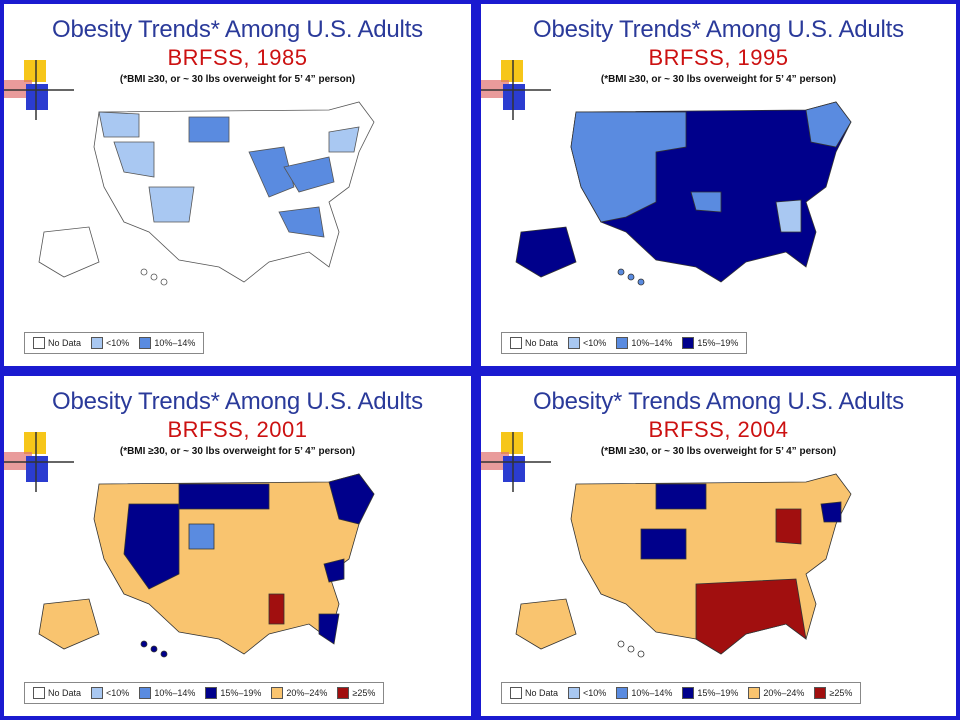 This screenshot has width=960, height=720. I want to click on legend: No Data <10% 10%–14% 15%–19%, so click(624, 343).